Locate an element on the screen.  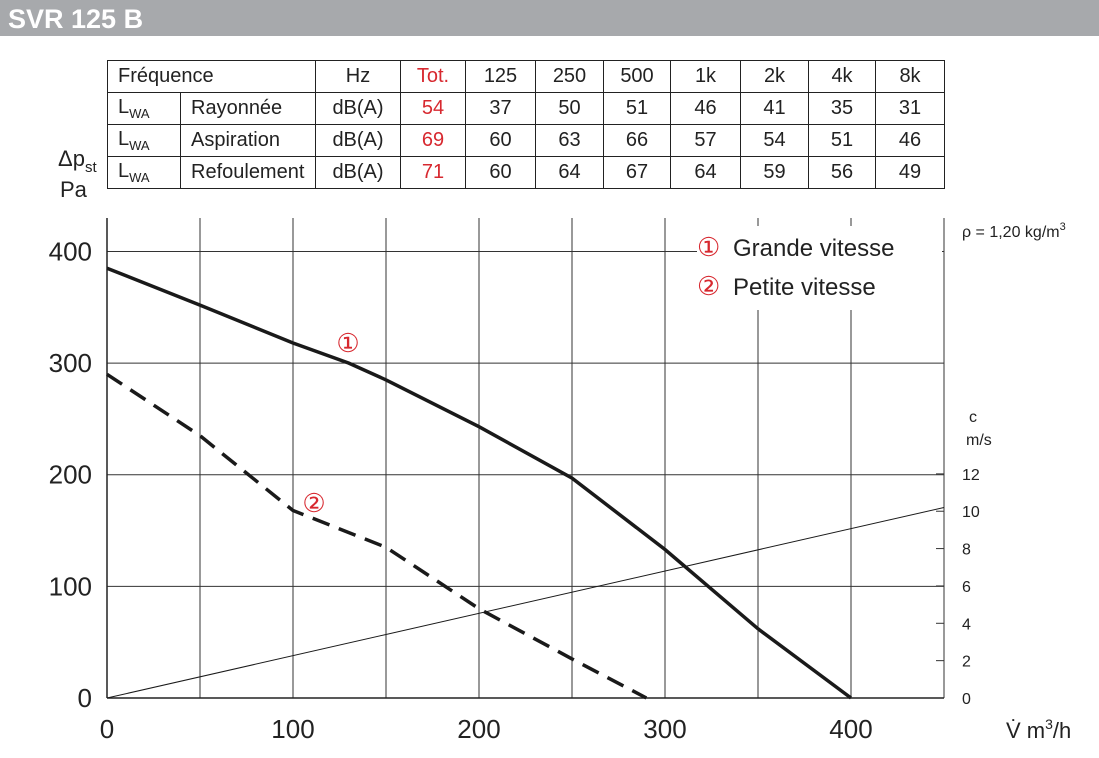
legend-label: Petite vitesse is located at coordinates (804, 287).